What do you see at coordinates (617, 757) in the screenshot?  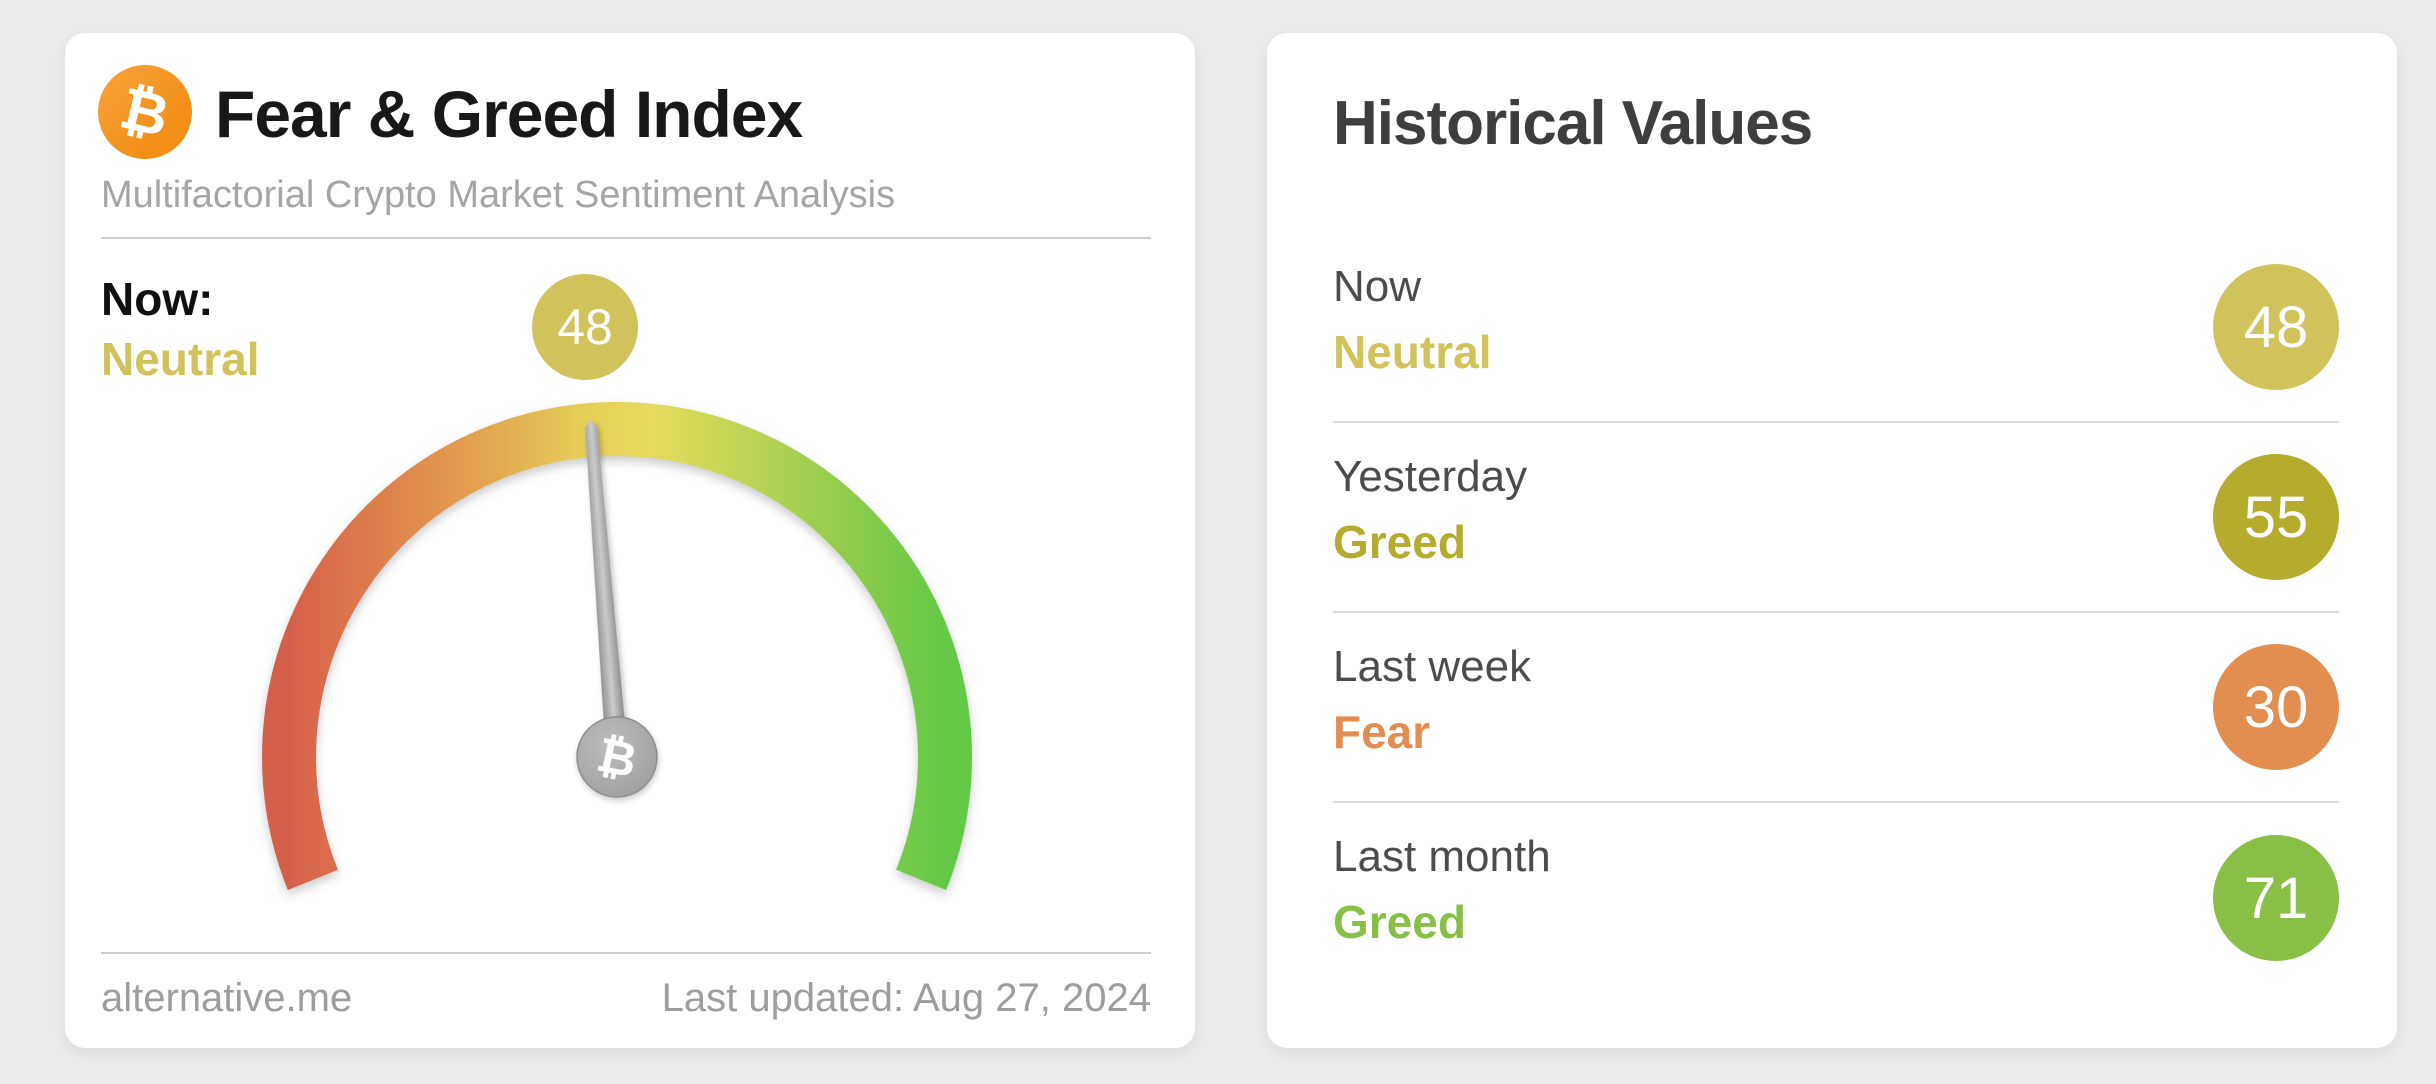 I see `gauge-hub` at bounding box center [617, 757].